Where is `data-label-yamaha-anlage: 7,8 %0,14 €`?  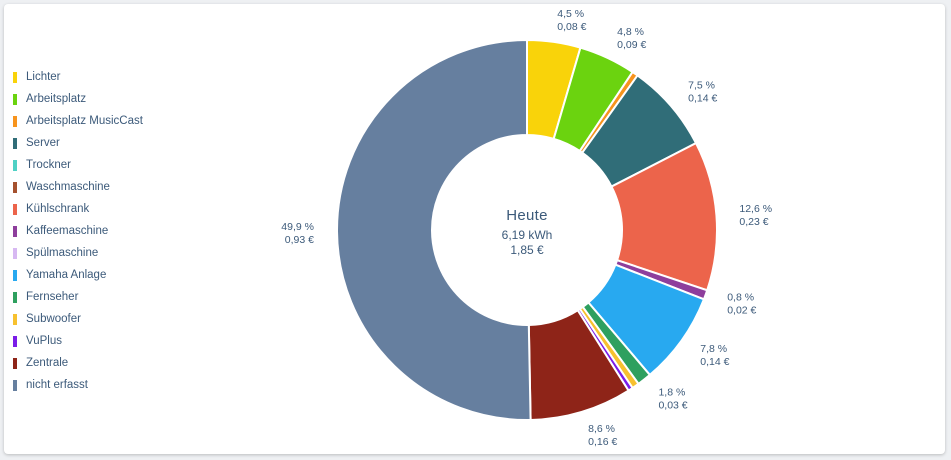 data-label-yamaha-anlage: 7,8 %0,14 € is located at coordinates (714, 355).